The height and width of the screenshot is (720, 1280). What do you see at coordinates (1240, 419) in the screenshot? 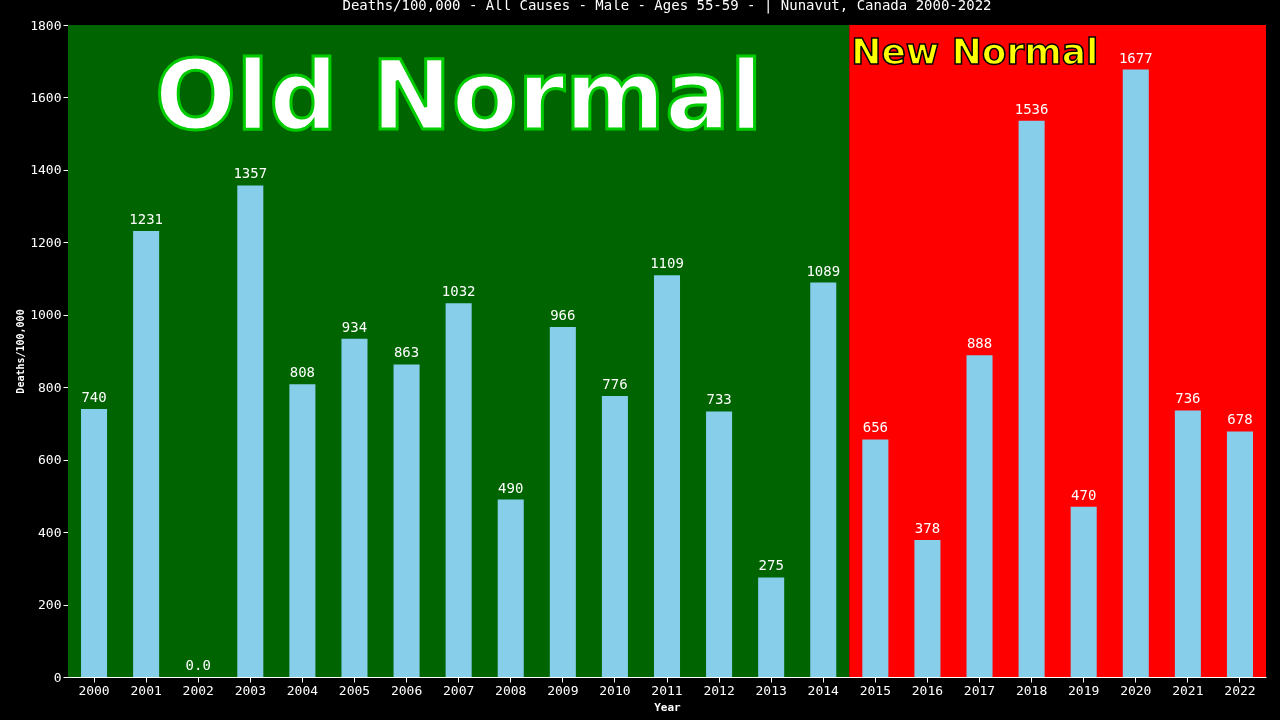
I see `data-label: 678` at bounding box center [1240, 419].